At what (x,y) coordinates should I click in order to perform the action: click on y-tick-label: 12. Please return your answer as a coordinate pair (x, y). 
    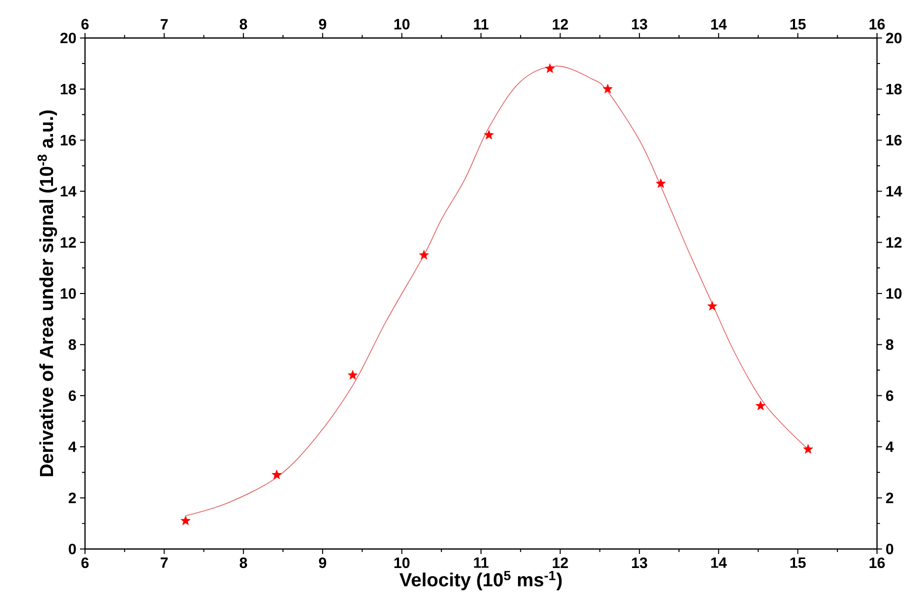
    Looking at the image, I should click on (68, 242).